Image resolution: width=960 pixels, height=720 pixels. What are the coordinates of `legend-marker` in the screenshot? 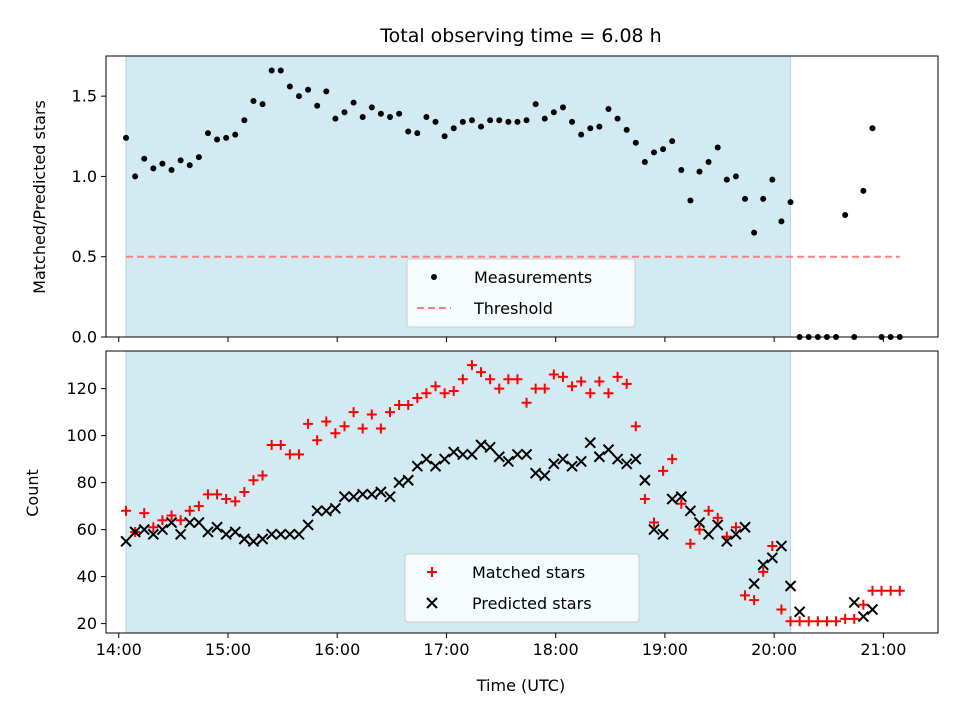 It's located at (432, 572).